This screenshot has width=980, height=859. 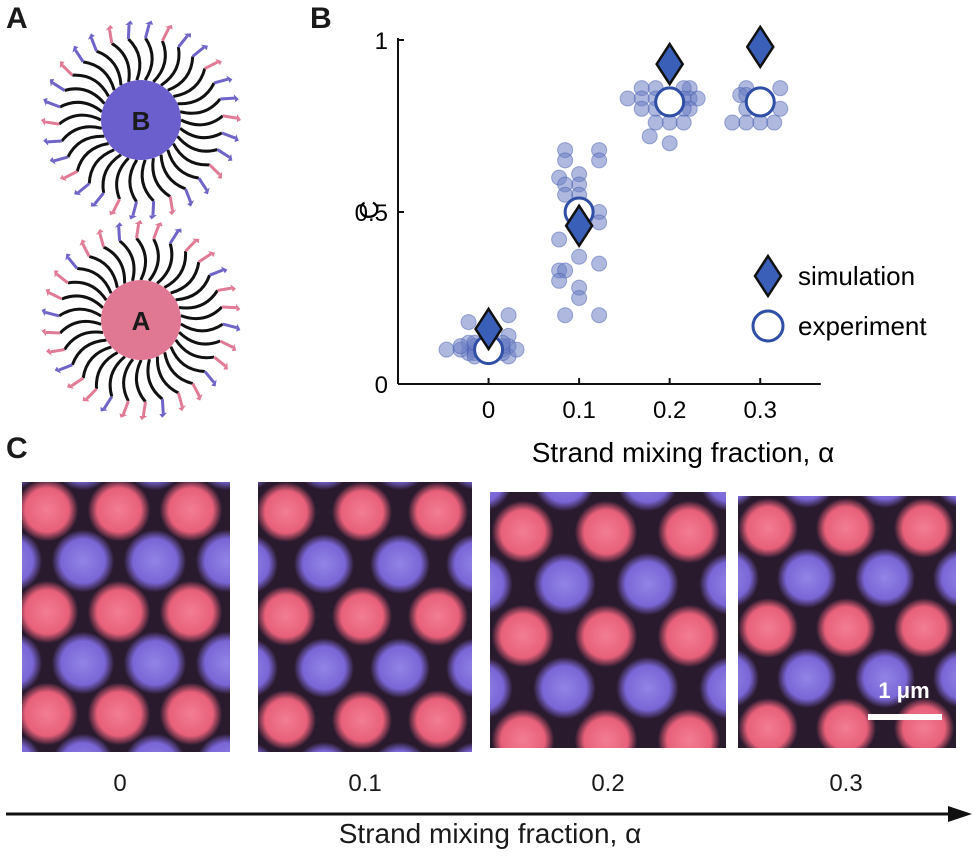 I want to click on panel-c-letter: C, so click(x=17, y=448).